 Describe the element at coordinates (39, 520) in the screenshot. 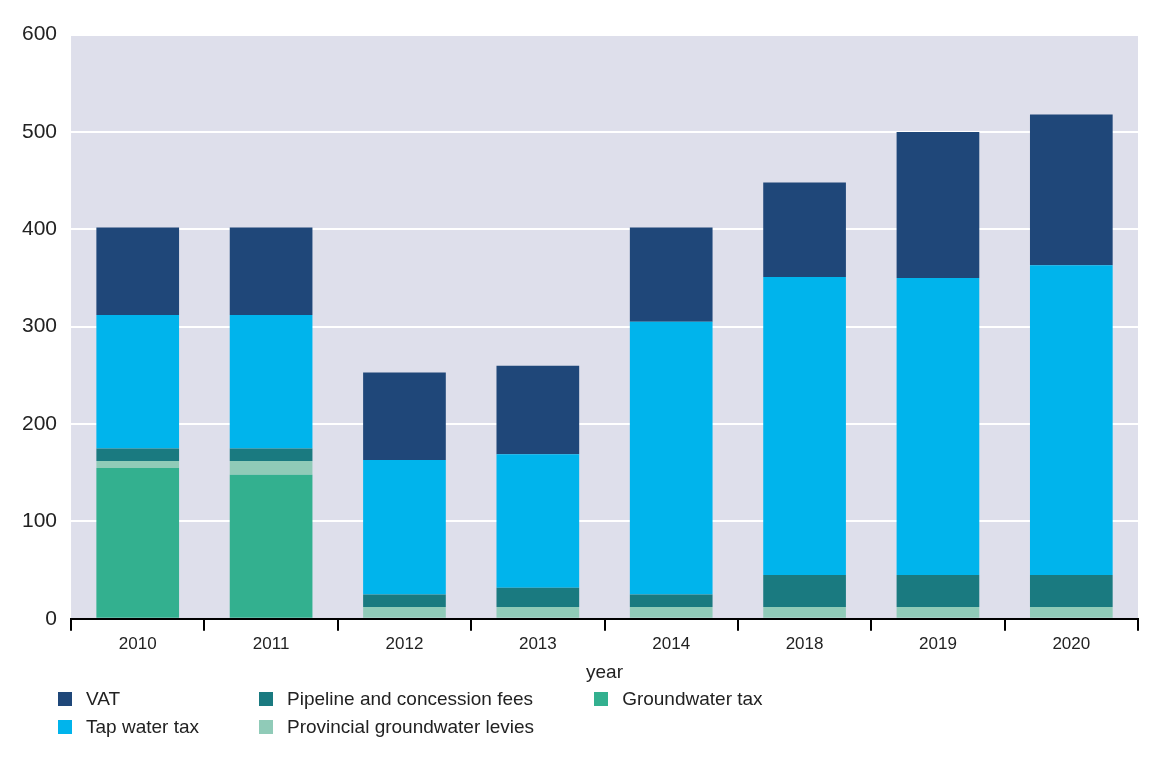

I see `y-tick-label: 100` at that location.